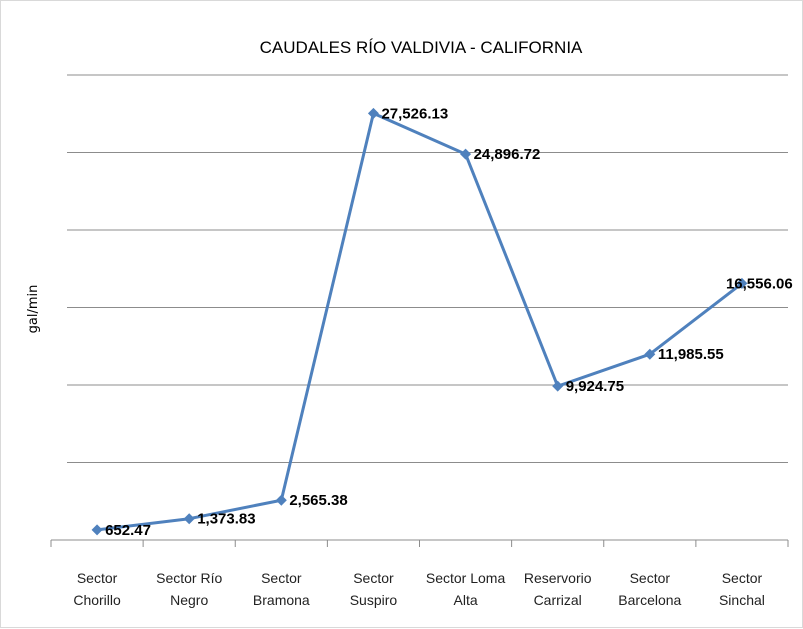 The width and height of the screenshot is (803, 629). What do you see at coordinates (507, 154) in the screenshot?
I see `data-label: 24,896.72` at bounding box center [507, 154].